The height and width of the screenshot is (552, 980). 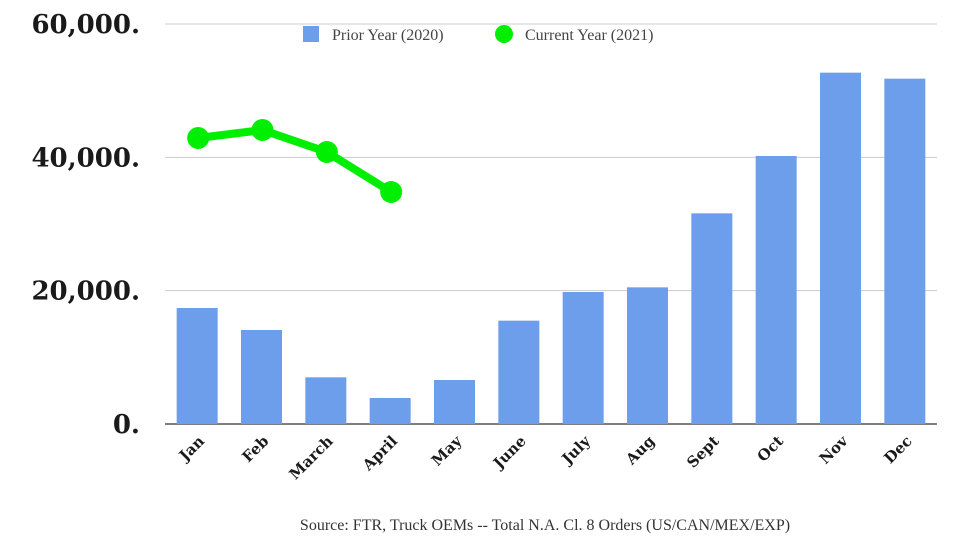 What do you see at coordinates (504, 34) in the screenshot?
I see `legend-swatch-current-year` at bounding box center [504, 34].